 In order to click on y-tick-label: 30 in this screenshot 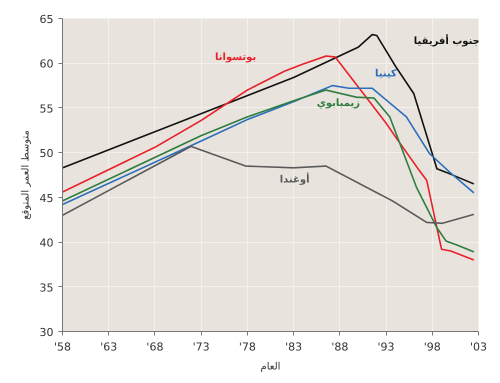, I will do `click(47, 332)`.